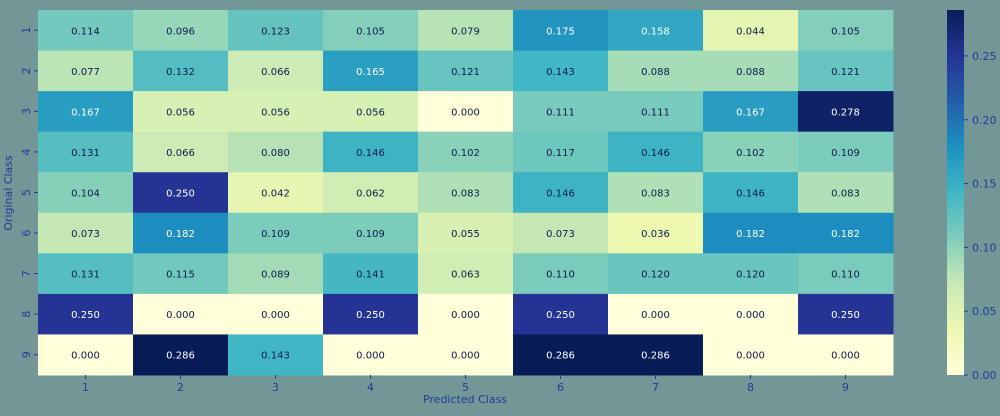 The image size is (1000, 416). I want to click on heatmap-cell-r5-c9, so click(846, 193).